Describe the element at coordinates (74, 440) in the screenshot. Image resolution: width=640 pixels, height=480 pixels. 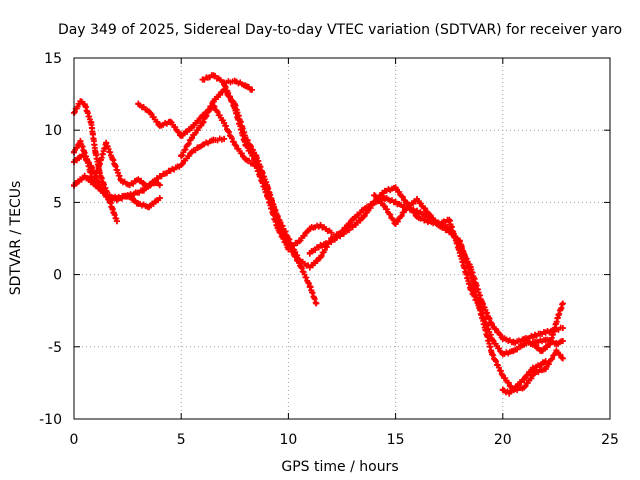
I see `x-tick-label: 0` at that location.